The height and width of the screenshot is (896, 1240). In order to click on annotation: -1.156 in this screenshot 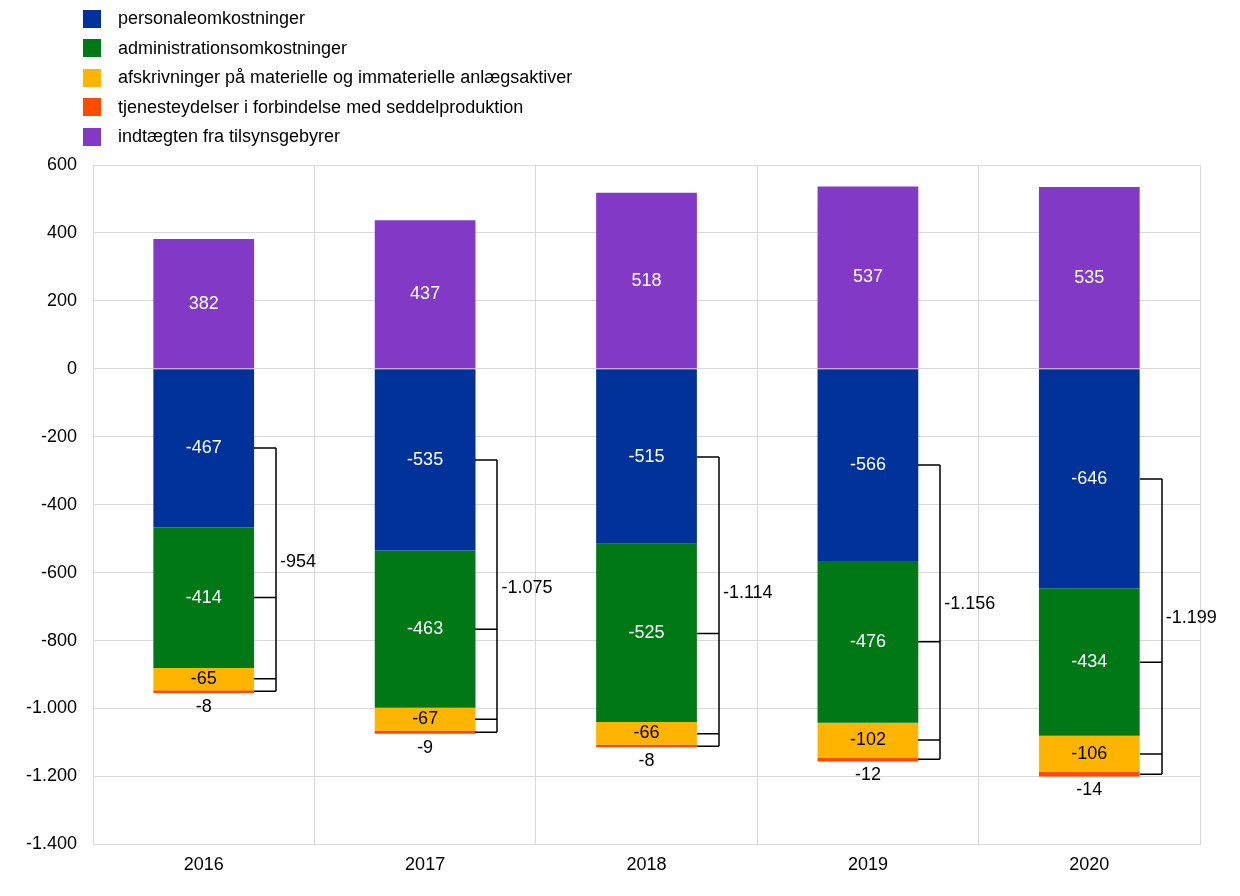, I will do `click(970, 603)`.